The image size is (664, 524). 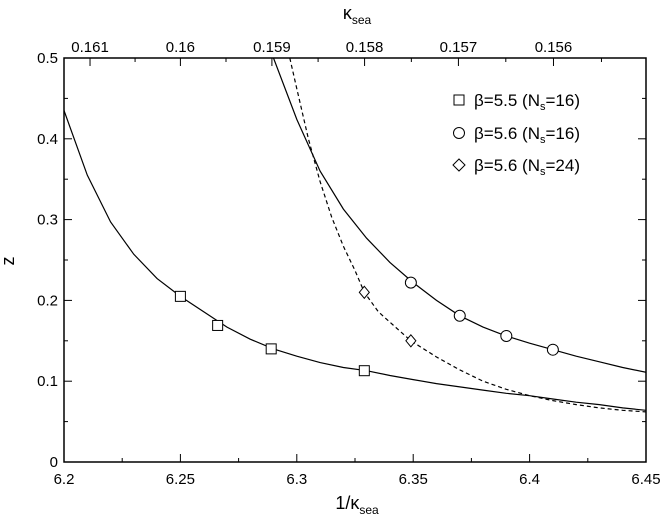 I want to click on y-tick-label: 0.2, so click(x=47, y=300).